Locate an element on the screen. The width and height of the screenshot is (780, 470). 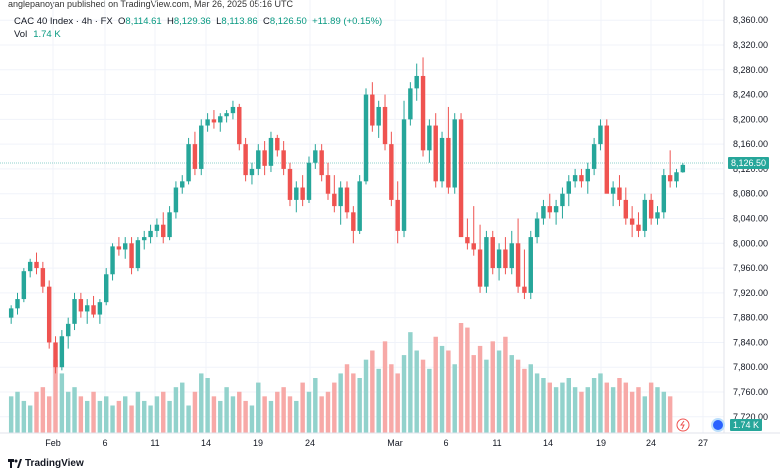
time-tick-label: Feb is located at coordinates (53, 443).